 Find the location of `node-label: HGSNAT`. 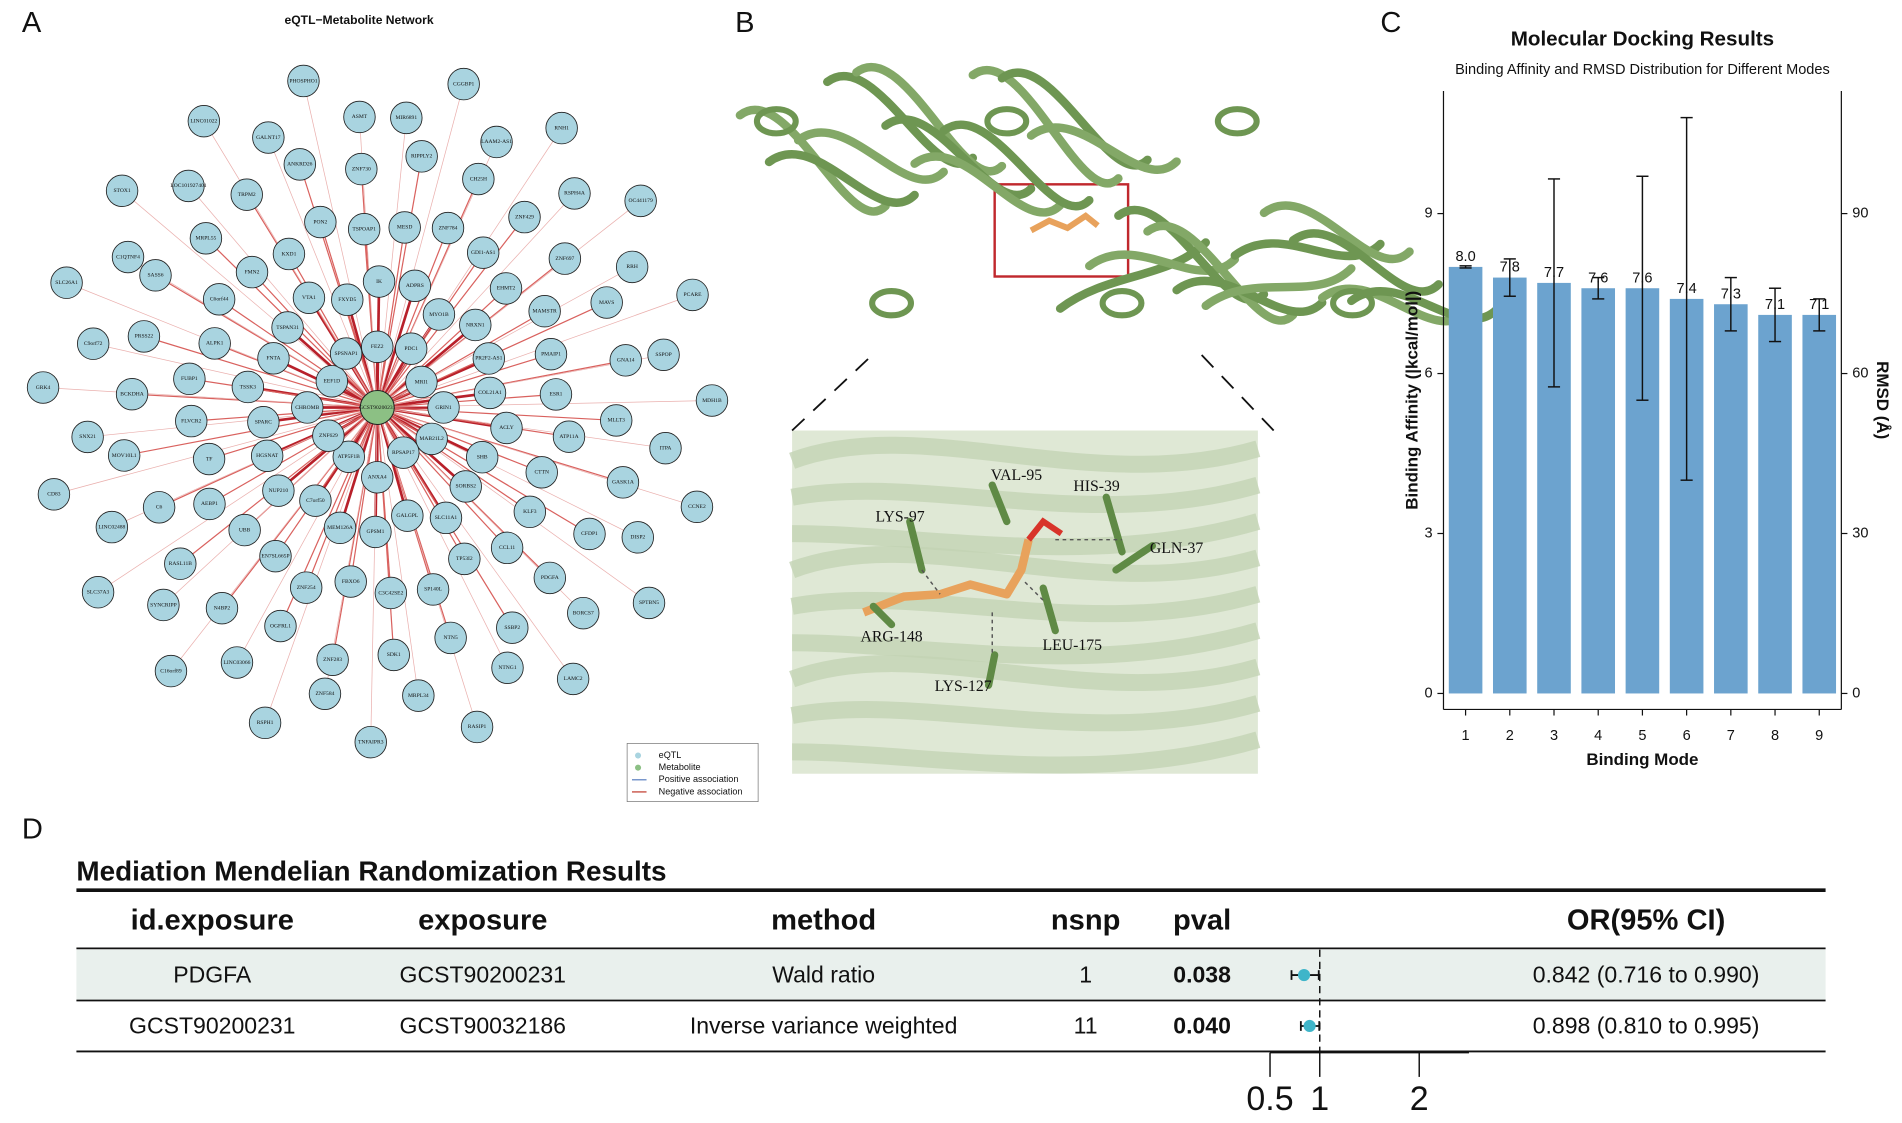

node-label: HGSNAT is located at coordinates (267, 456).